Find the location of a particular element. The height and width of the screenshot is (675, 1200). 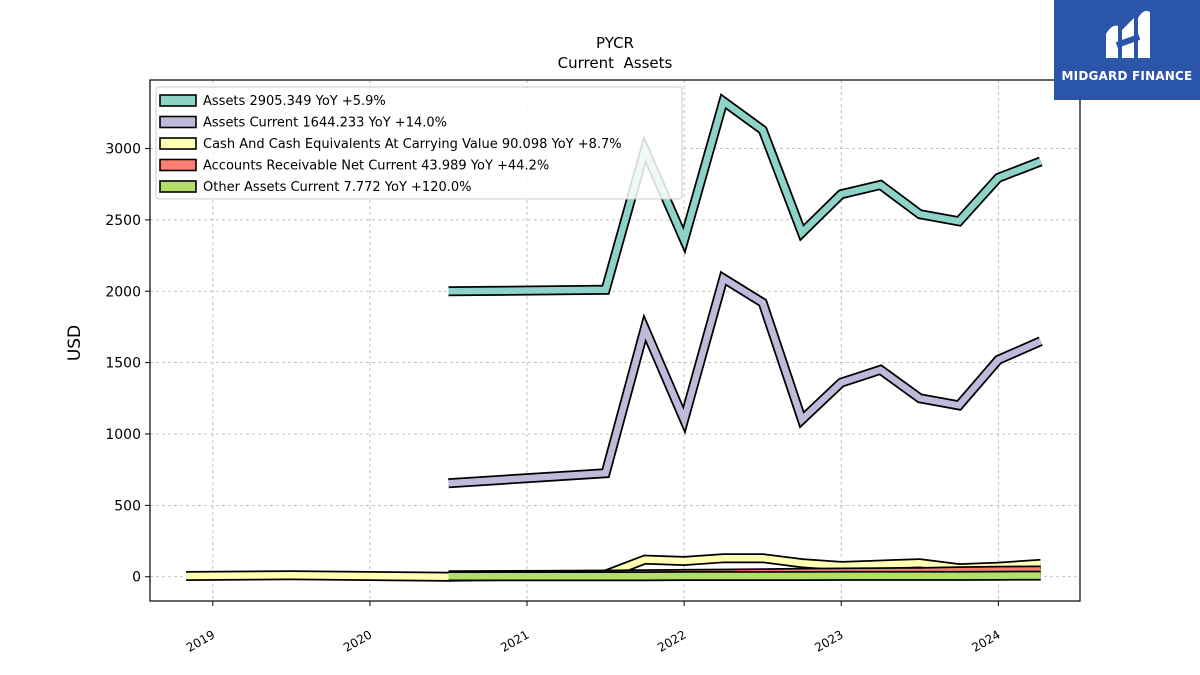

brand-logo: MIDGARD FINANCE is located at coordinates (1127, 50).